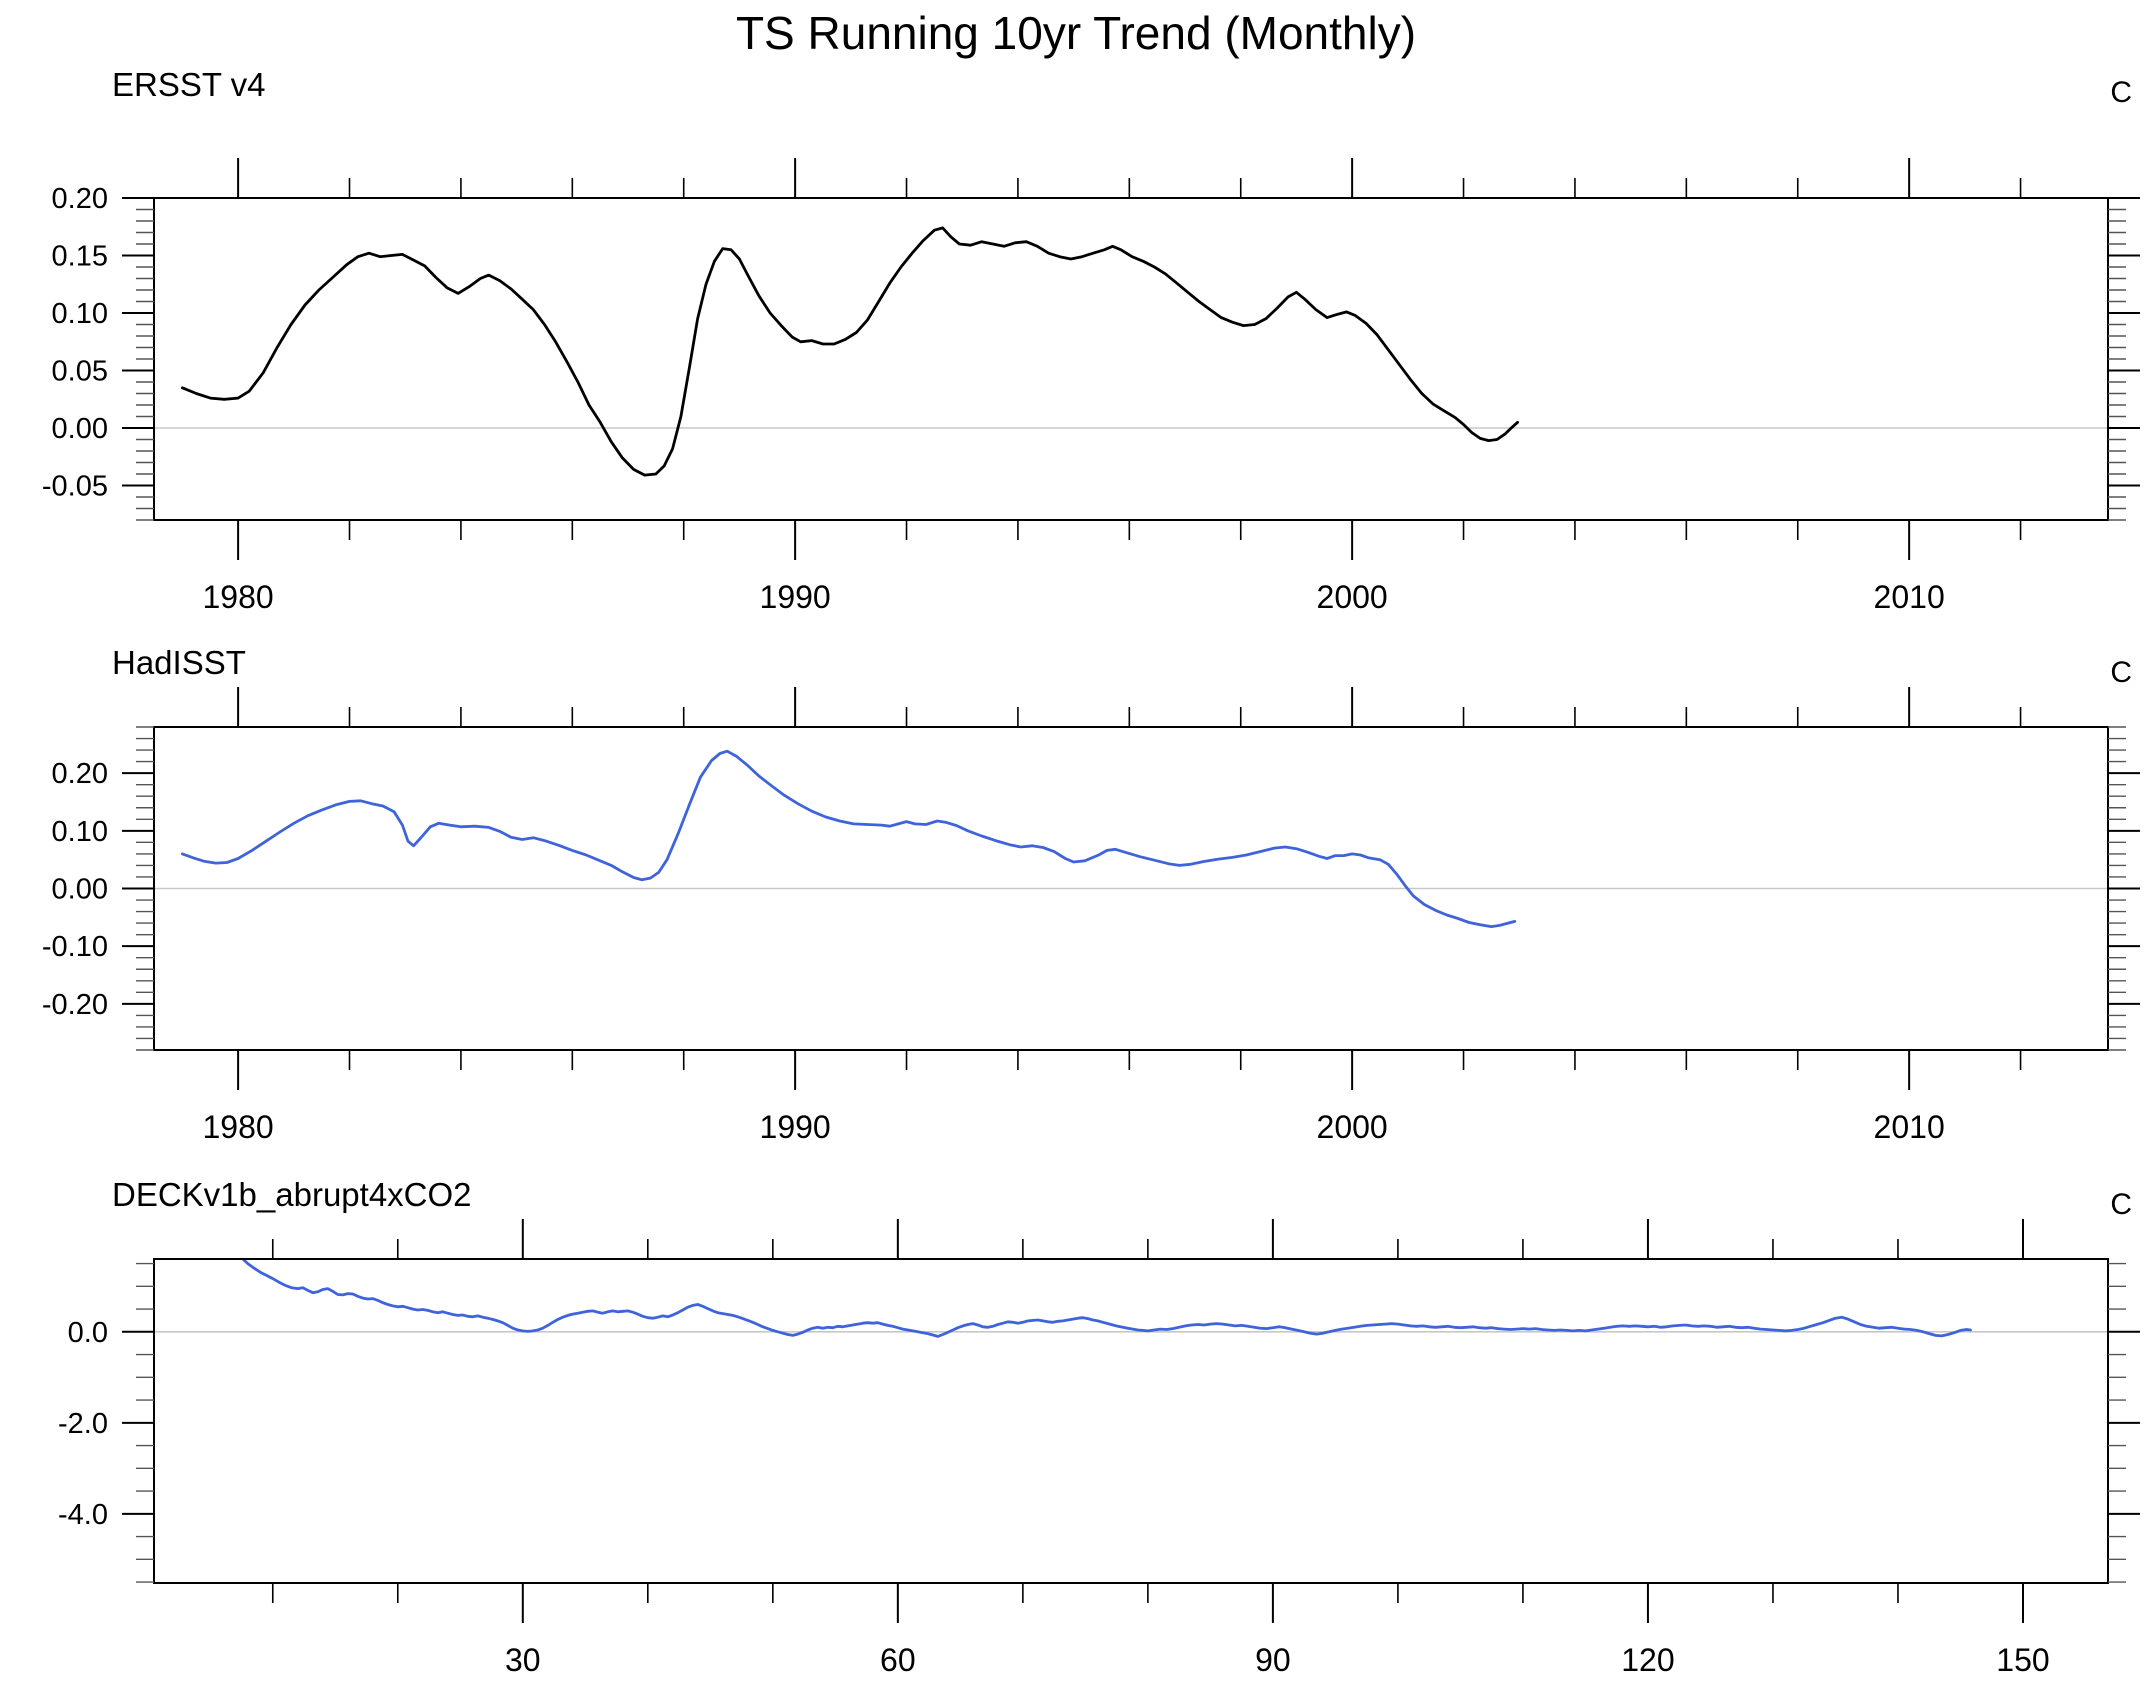  Describe the element at coordinates (83, 1424) in the screenshot. I see `y-tick-label: -2.0` at that location.